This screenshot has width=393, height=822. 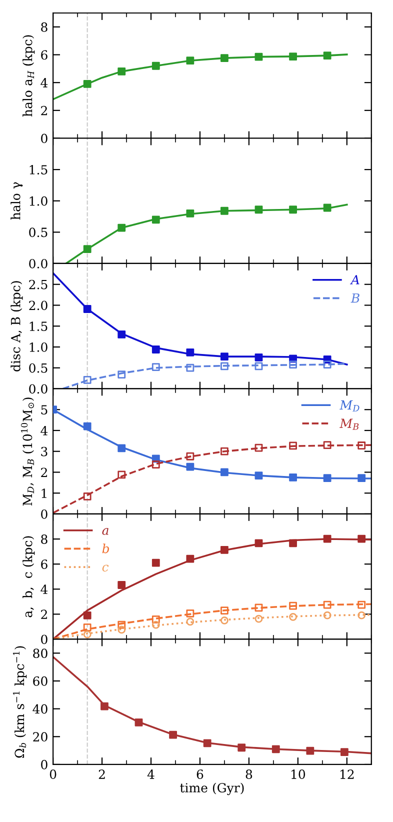 I want to click on y-tick-label: 3, so click(x=44, y=451).